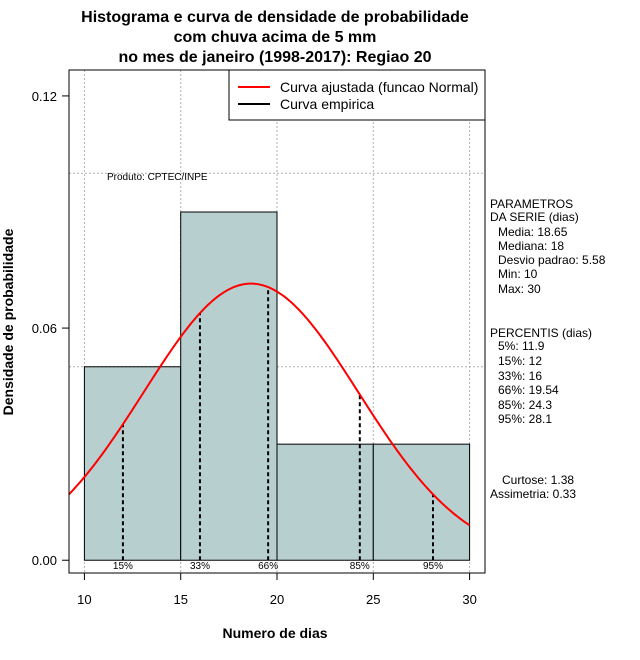 Image resolution: width=640 pixels, height=660 pixels. Describe the element at coordinates (200, 566) in the screenshot. I see `percentile-label-33: 33%` at that location.